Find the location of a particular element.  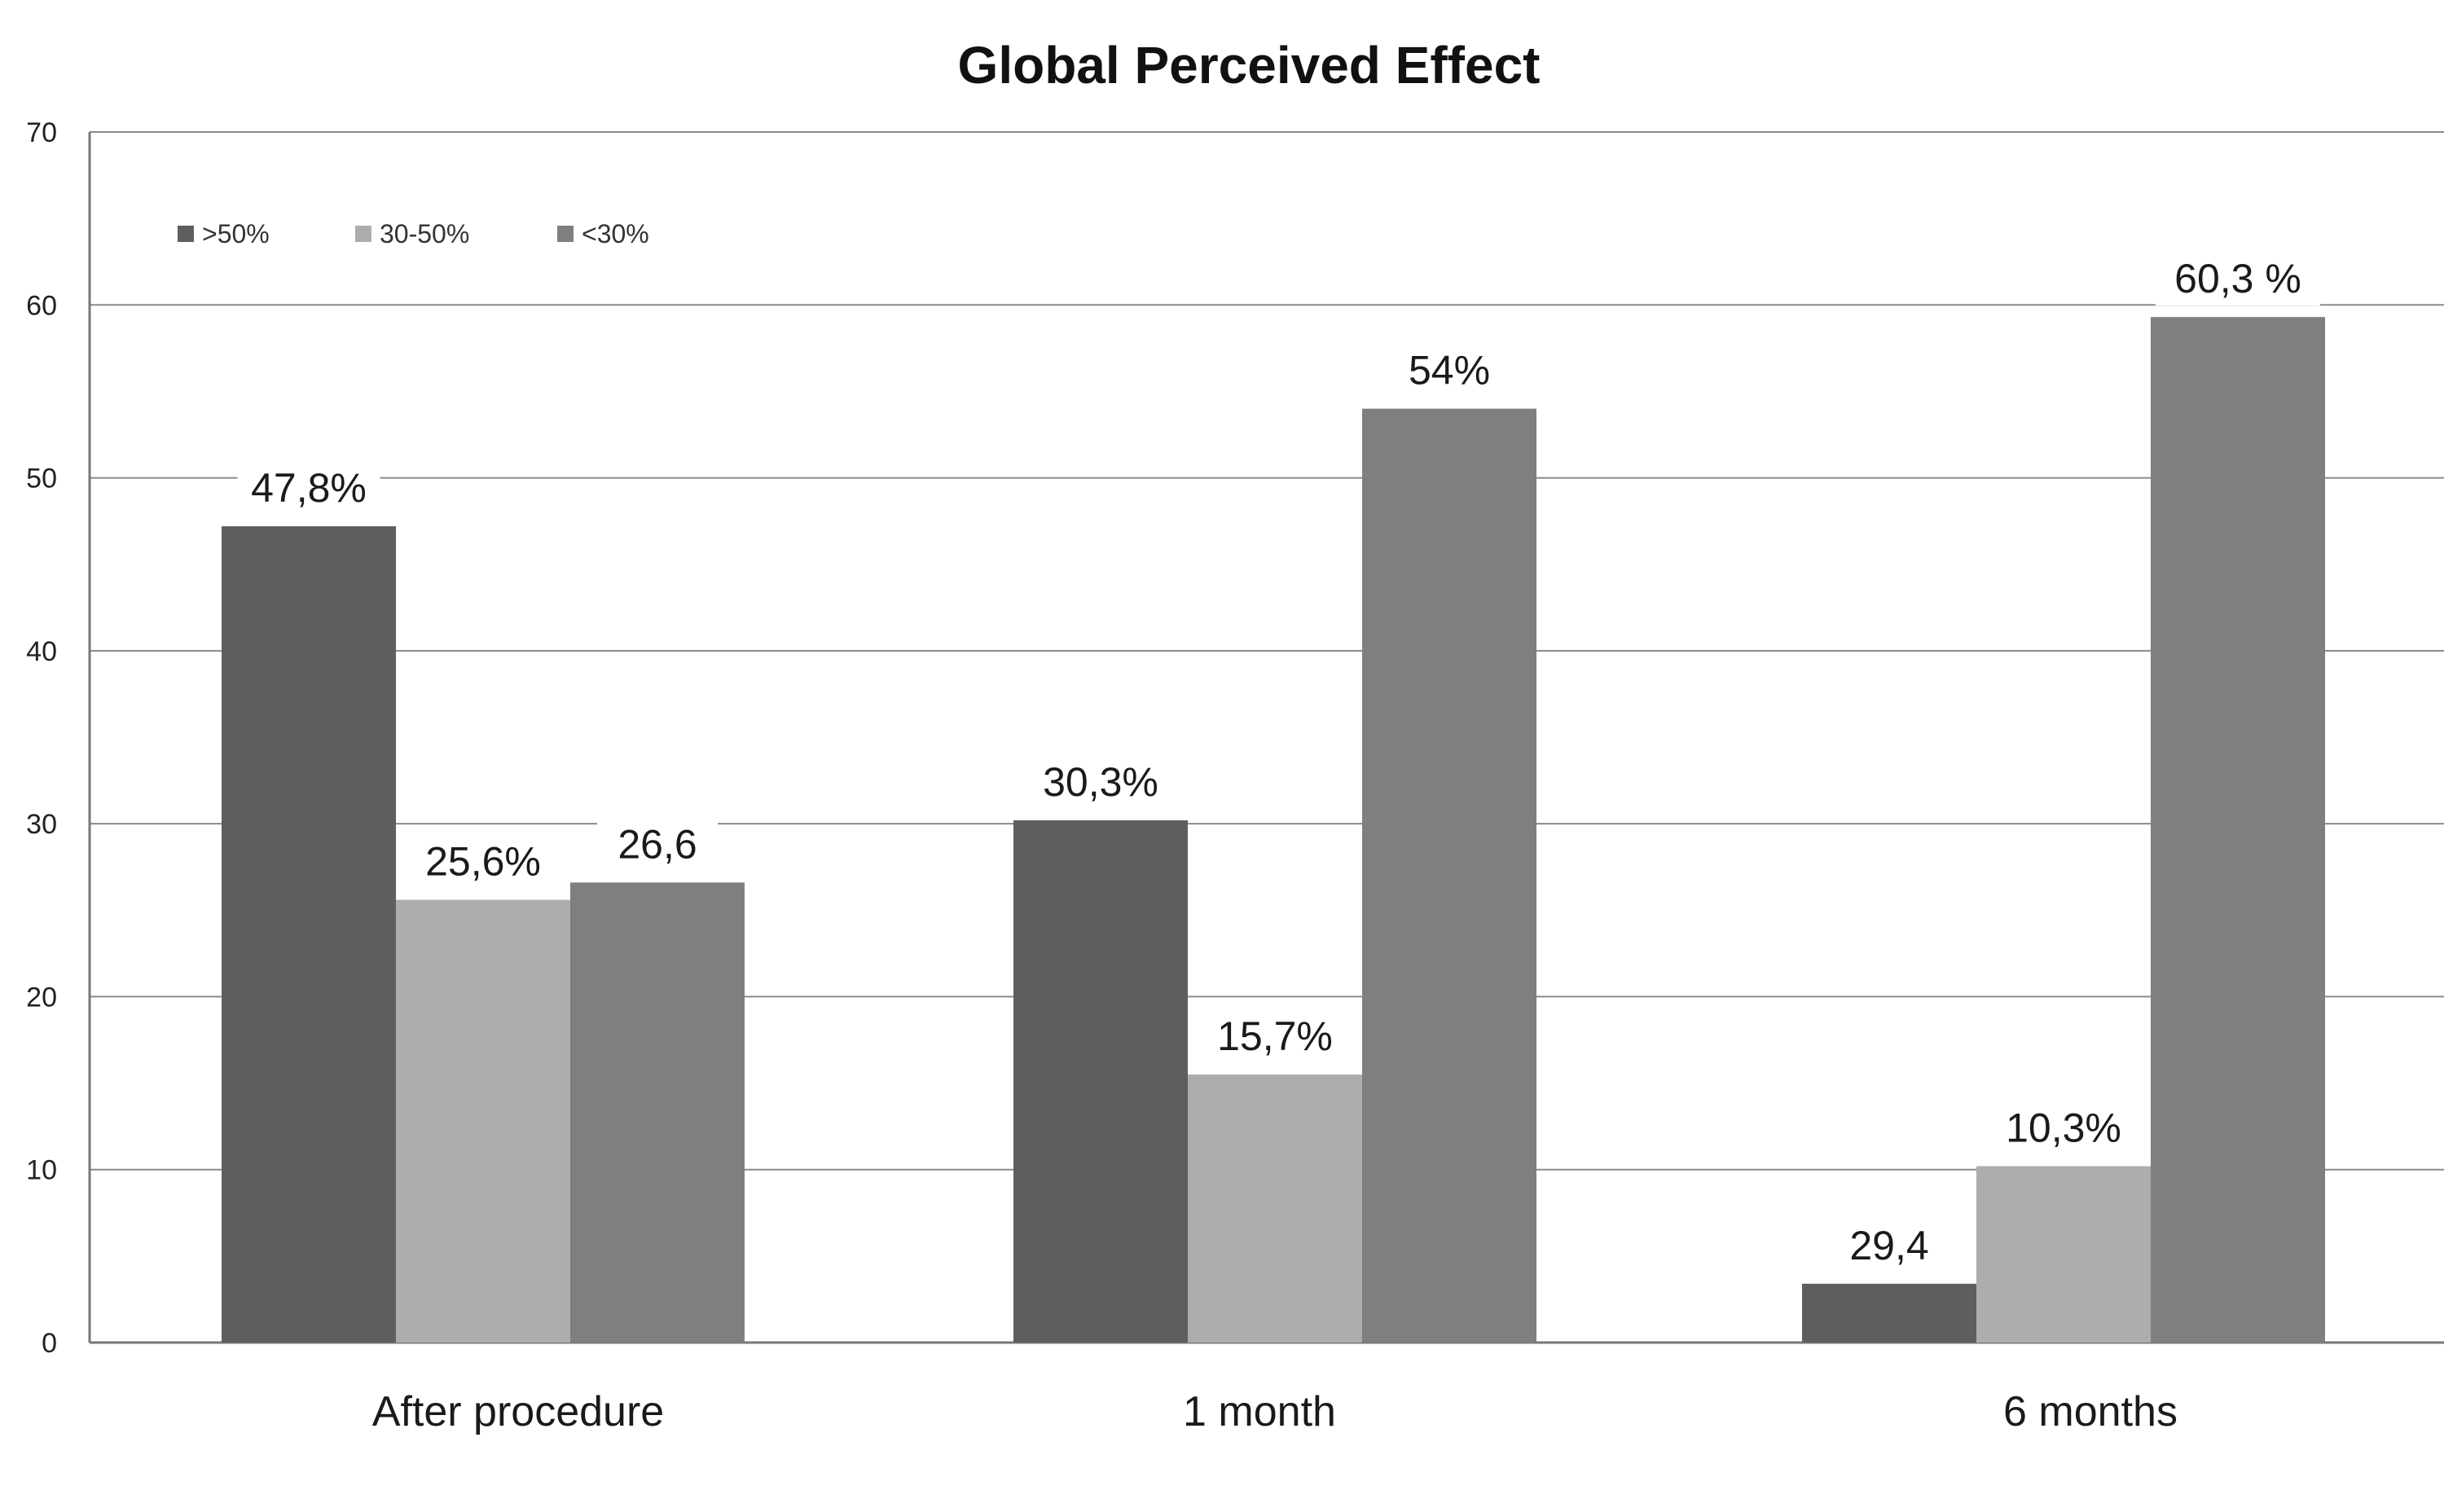

y-tick-label: 10 is located at coordinates (41, 1170).